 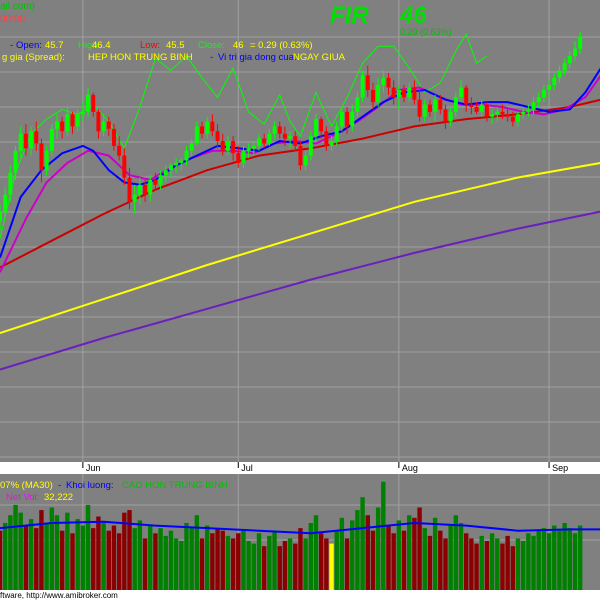 What do you see at coordinates (89, 45) in the screenshot?
I see `high-label: High:` at bounding box center [89, 45].